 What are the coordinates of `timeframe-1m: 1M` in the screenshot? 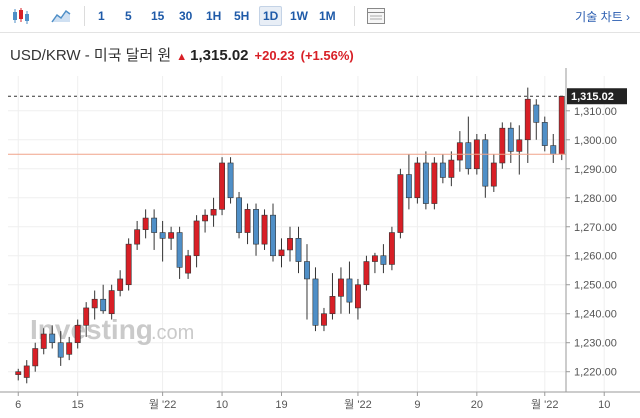 It's located at (327, 16).